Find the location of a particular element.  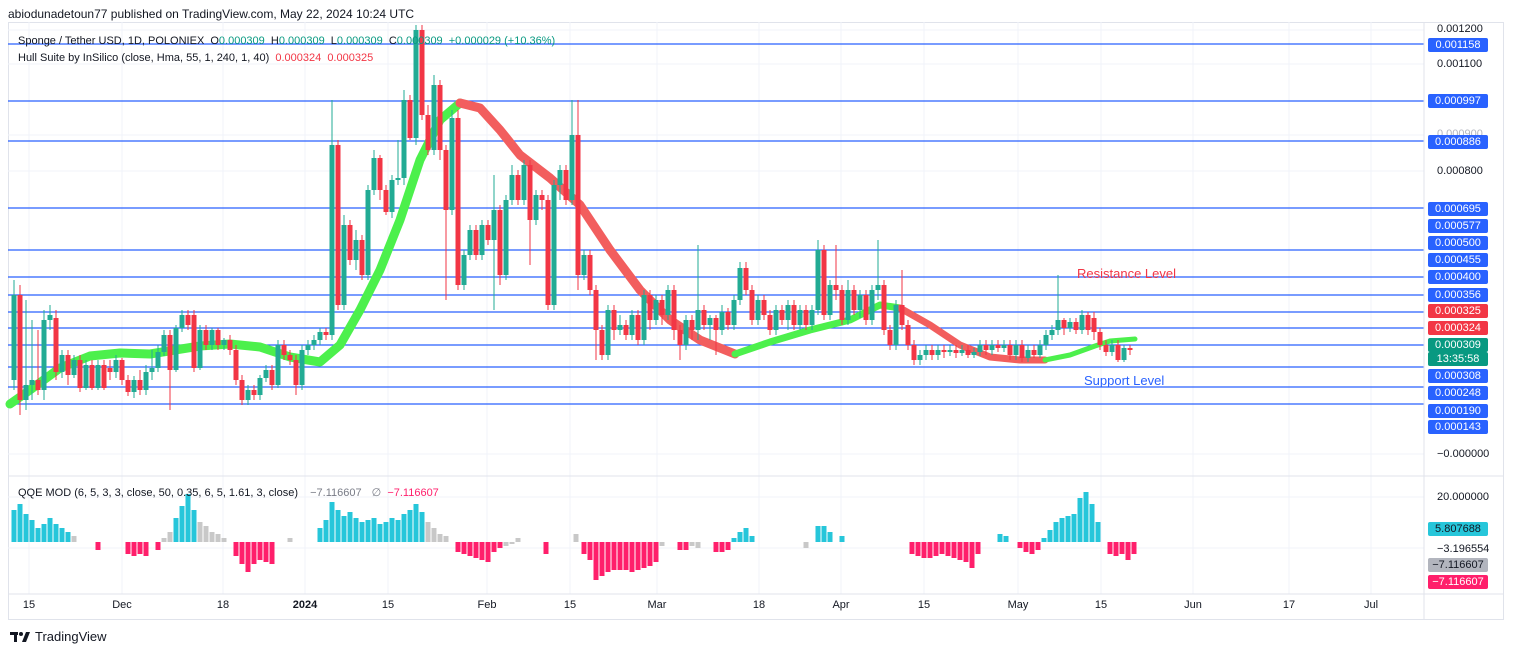

tradingview-footer: TradingView is located at coordinates (58, 636).